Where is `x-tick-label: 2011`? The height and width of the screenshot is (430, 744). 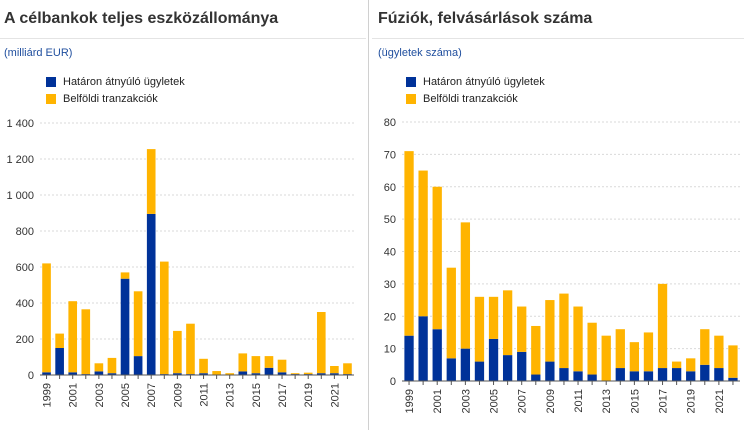 x-tick-label: 2011 is located at coordinates (579, 401).